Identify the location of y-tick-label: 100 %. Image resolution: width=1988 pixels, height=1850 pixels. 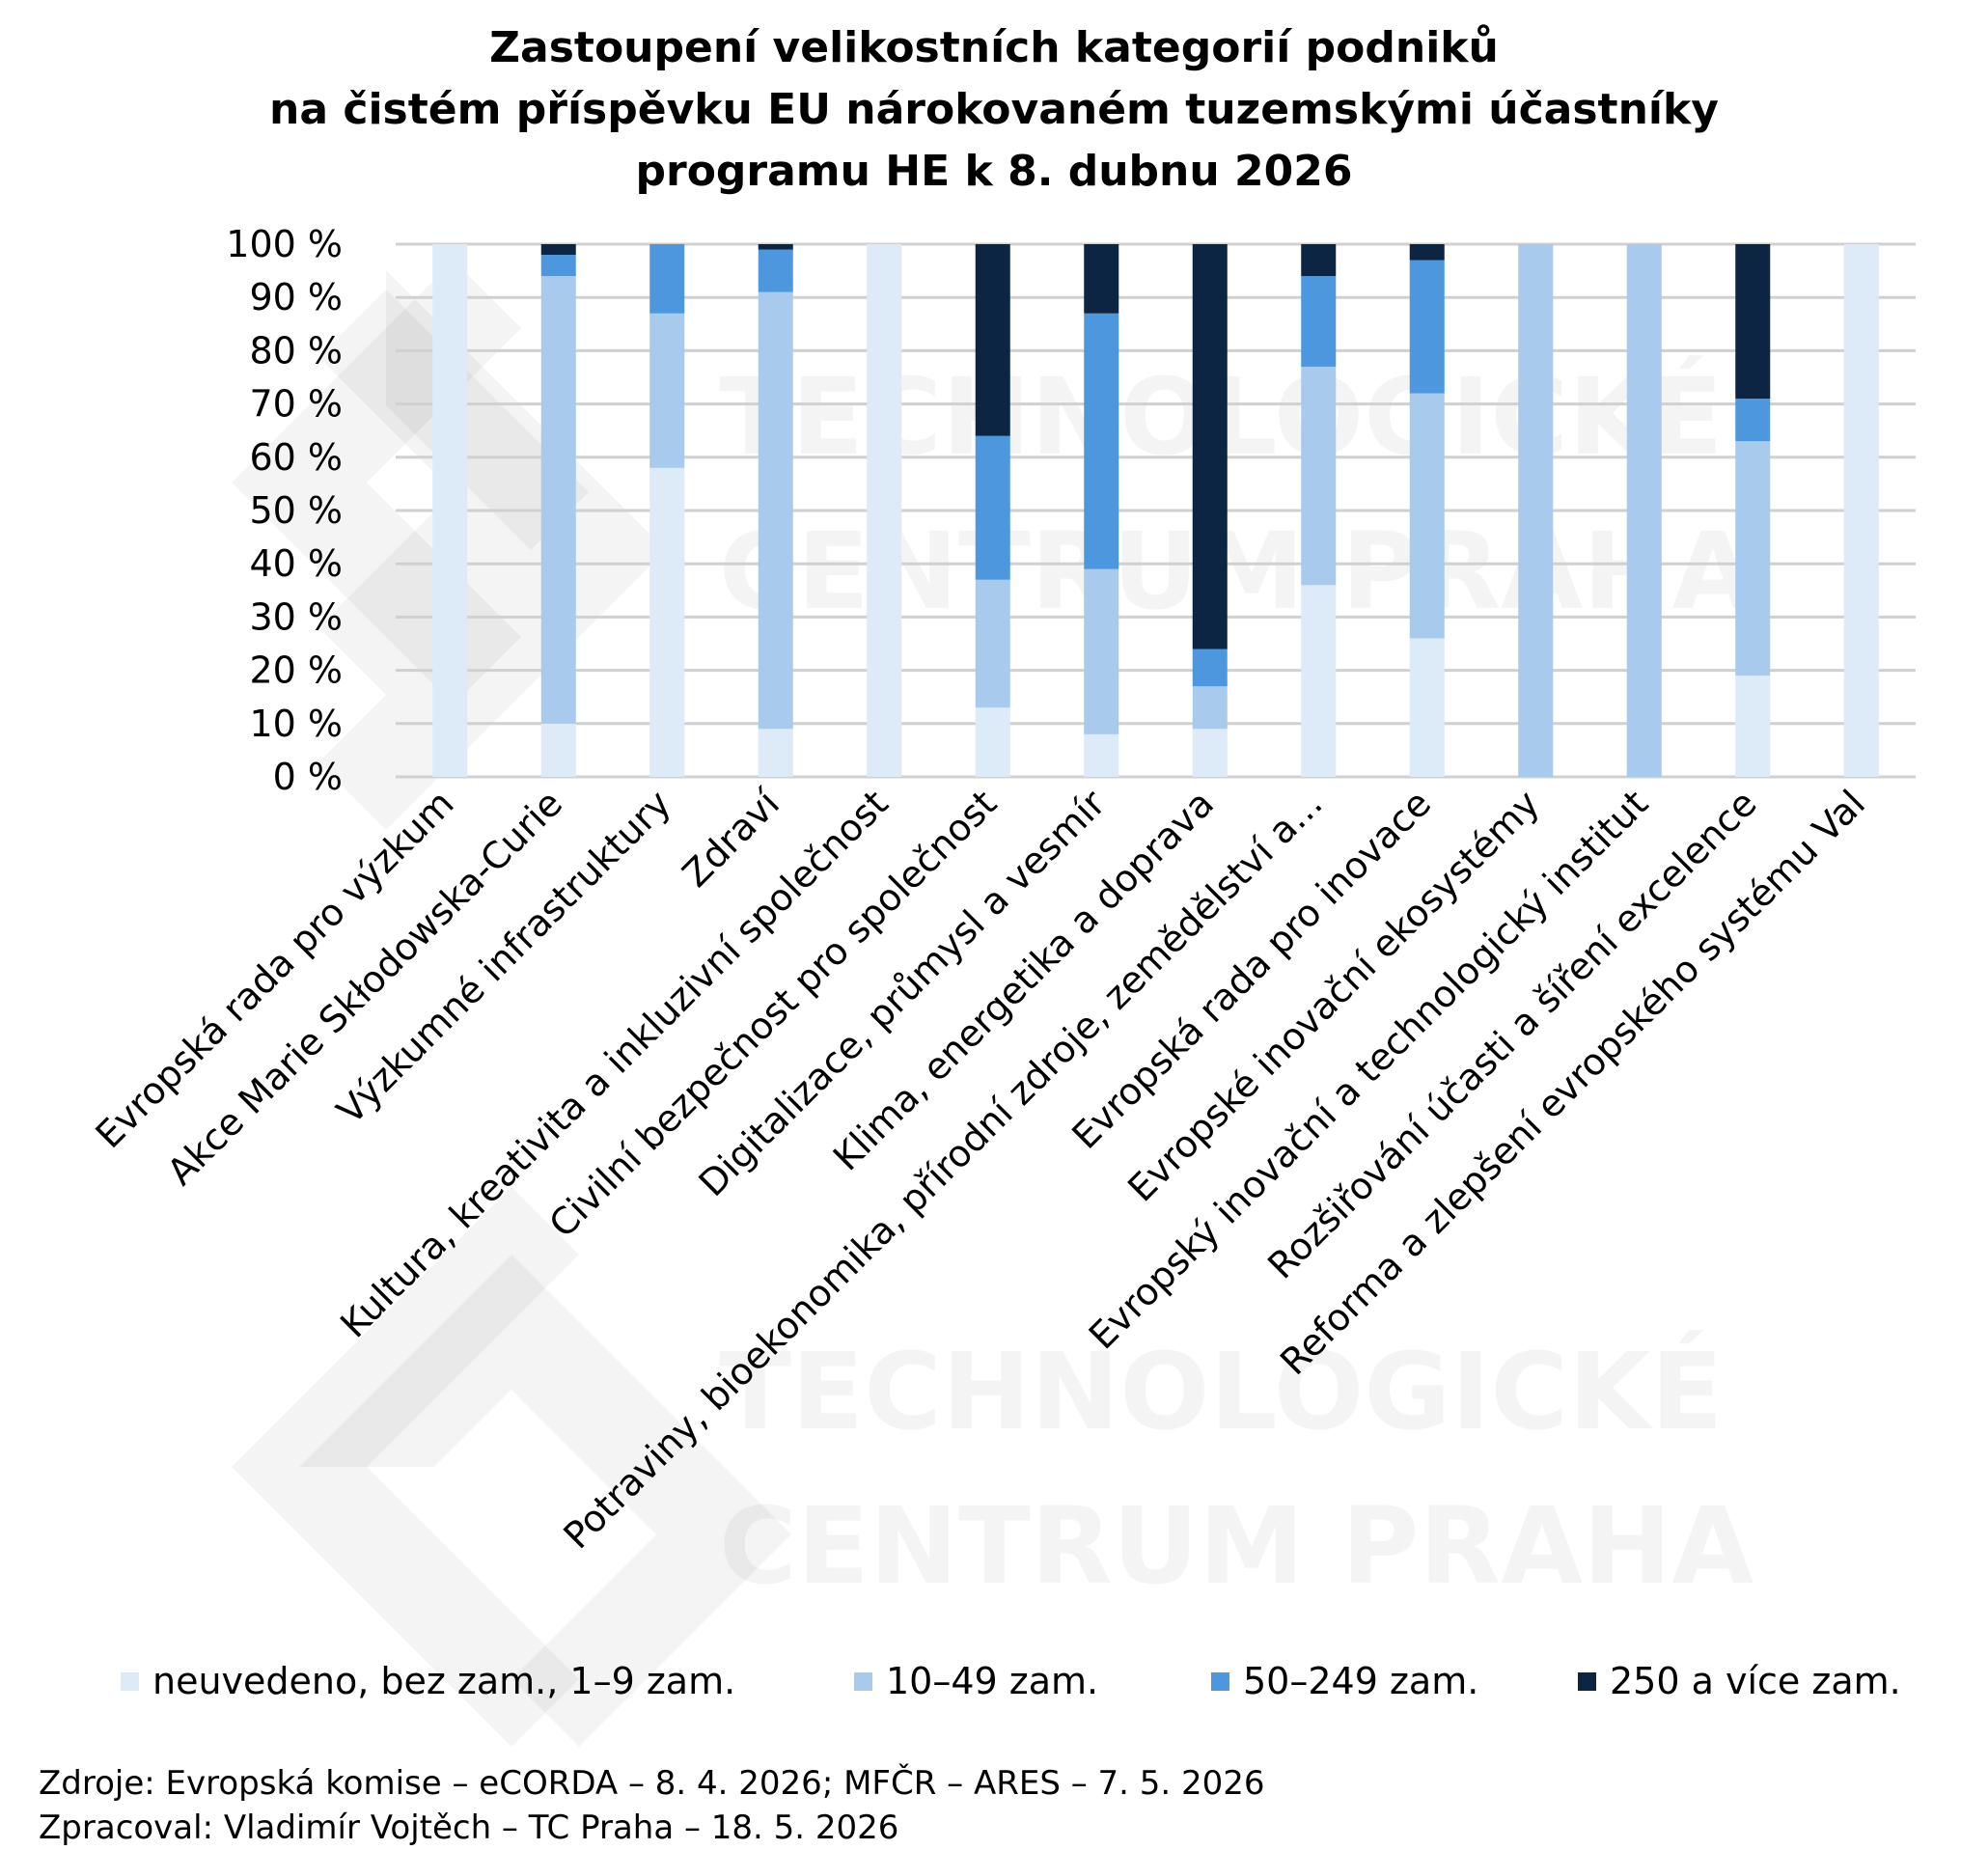
(284, 244).